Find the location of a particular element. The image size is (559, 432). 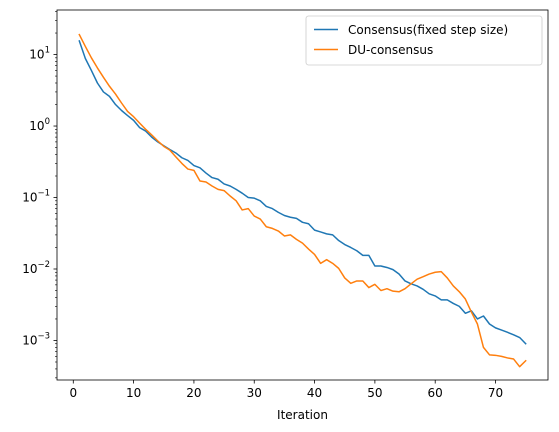

legend-entry: Consensus(fixed step size) is located at coordinates (428, 30).